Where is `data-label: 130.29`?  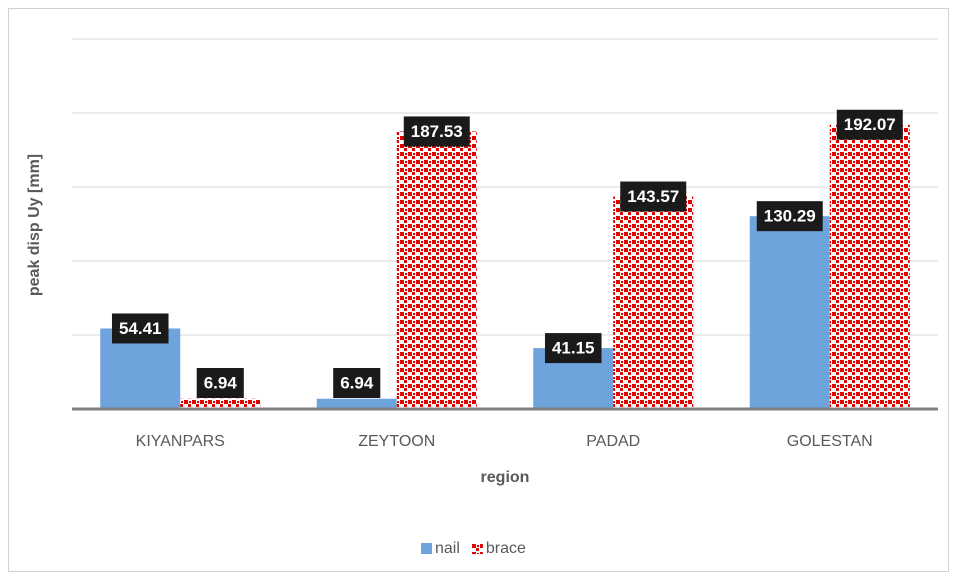 data-label: 130.29 is located at coordinates (790, 216).